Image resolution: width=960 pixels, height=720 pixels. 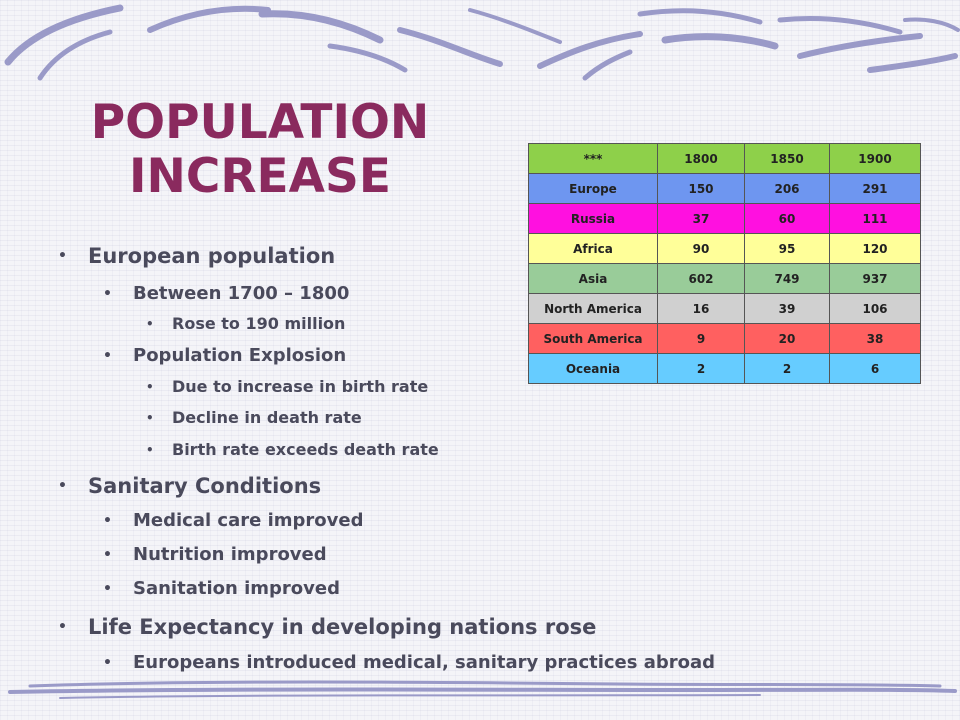 I want to click on bullet-birth-exceeds-death: Birth rate exceeds death rate, so click(x=292, y=450).